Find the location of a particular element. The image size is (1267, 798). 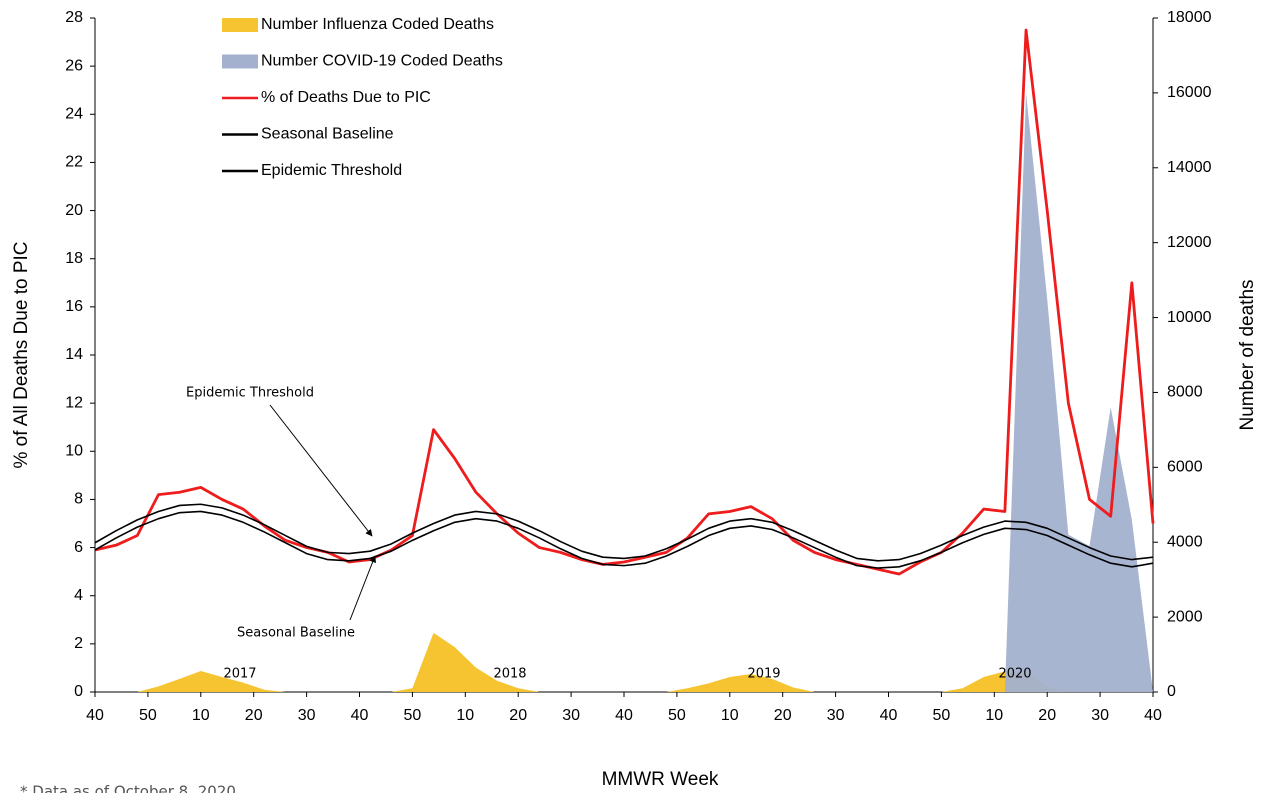

y2-tick-label: 4000 is located at coordinates (1185, 541).